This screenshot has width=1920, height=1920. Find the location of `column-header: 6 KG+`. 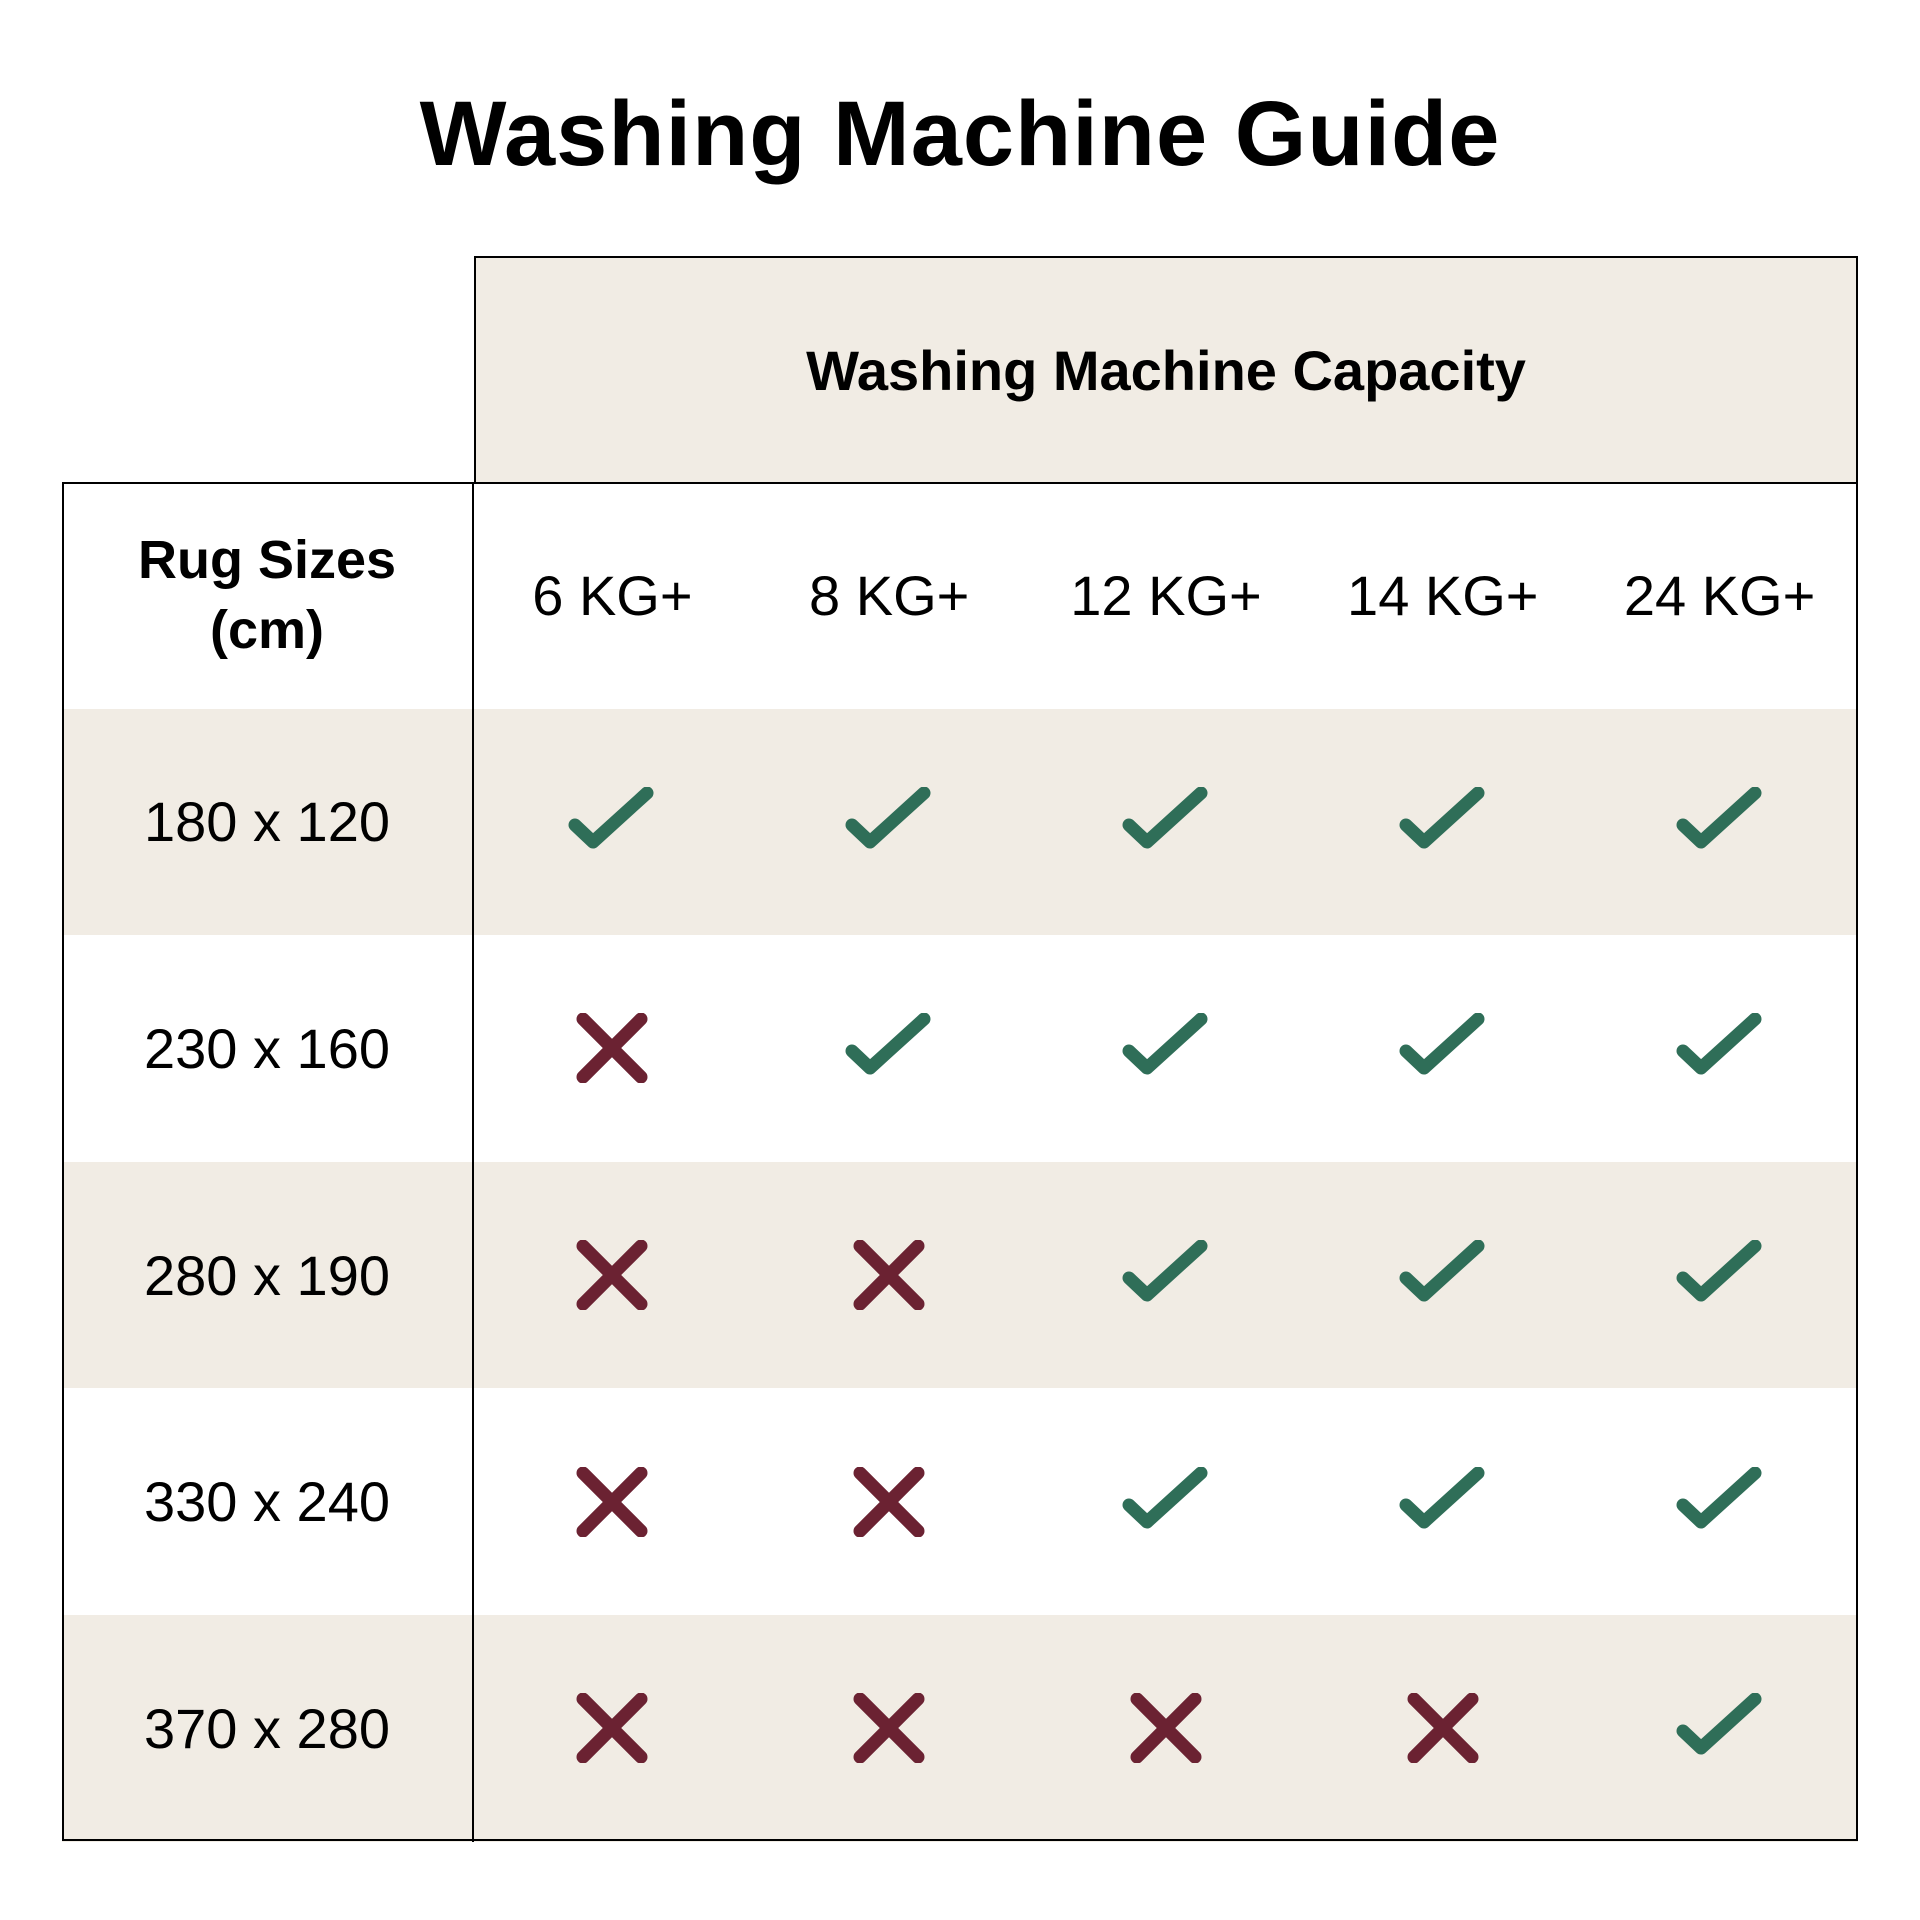

column-header: 6 KG+ is located at coordinates (612, 595).